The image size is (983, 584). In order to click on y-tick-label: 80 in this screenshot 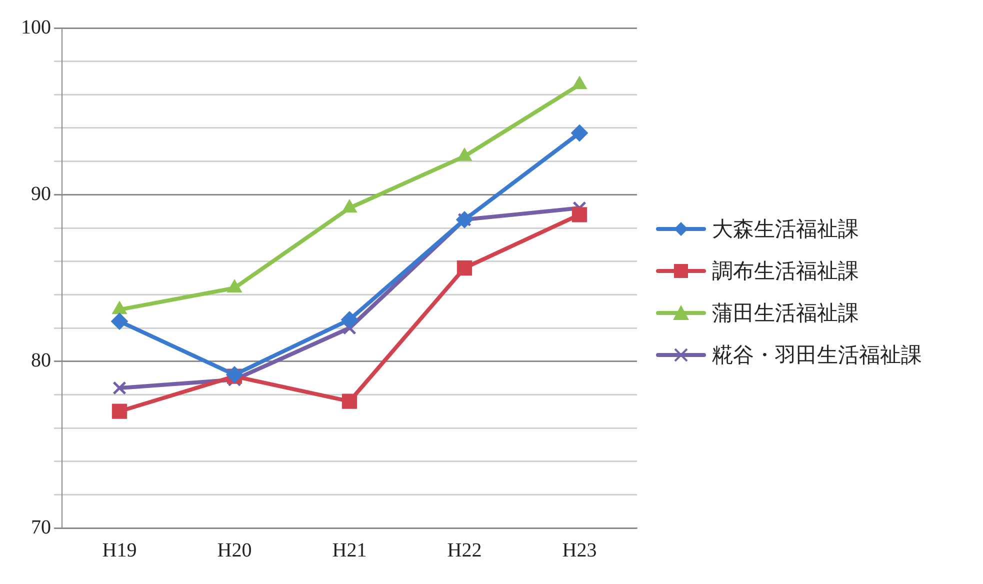, I will do `click(41, 361)`.